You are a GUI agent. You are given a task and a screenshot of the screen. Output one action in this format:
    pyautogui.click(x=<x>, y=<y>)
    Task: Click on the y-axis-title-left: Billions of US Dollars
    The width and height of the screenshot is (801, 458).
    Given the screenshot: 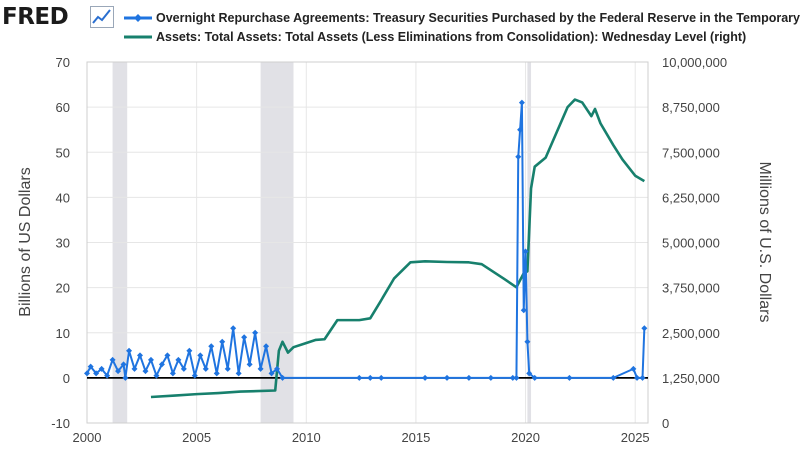 What is the action you would take?
    pyautogui.click(x=25, y=241)
    